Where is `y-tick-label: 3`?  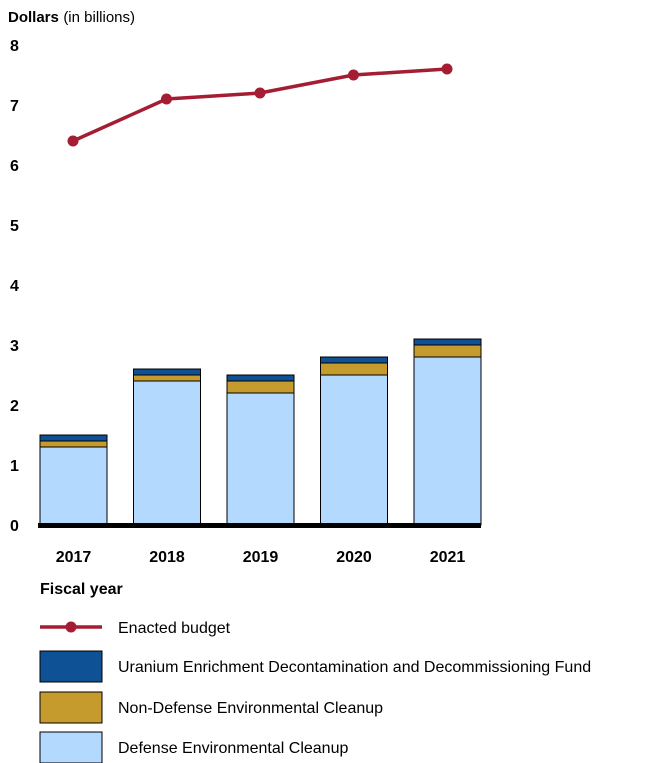
y-tick-label: 3 is located at coordinates (14, 346).